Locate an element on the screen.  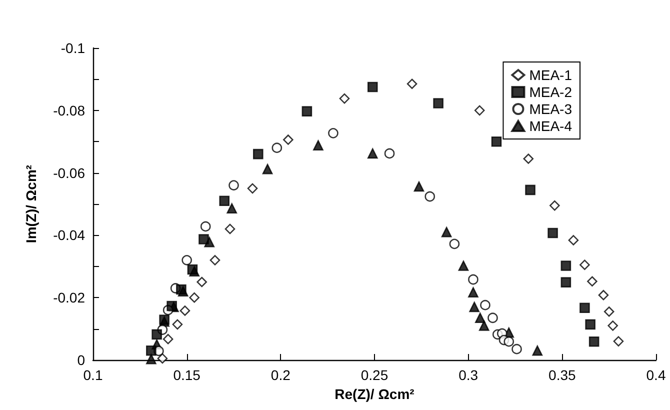
y-tick-label: -0.04 is located at coordinates (69, 235).